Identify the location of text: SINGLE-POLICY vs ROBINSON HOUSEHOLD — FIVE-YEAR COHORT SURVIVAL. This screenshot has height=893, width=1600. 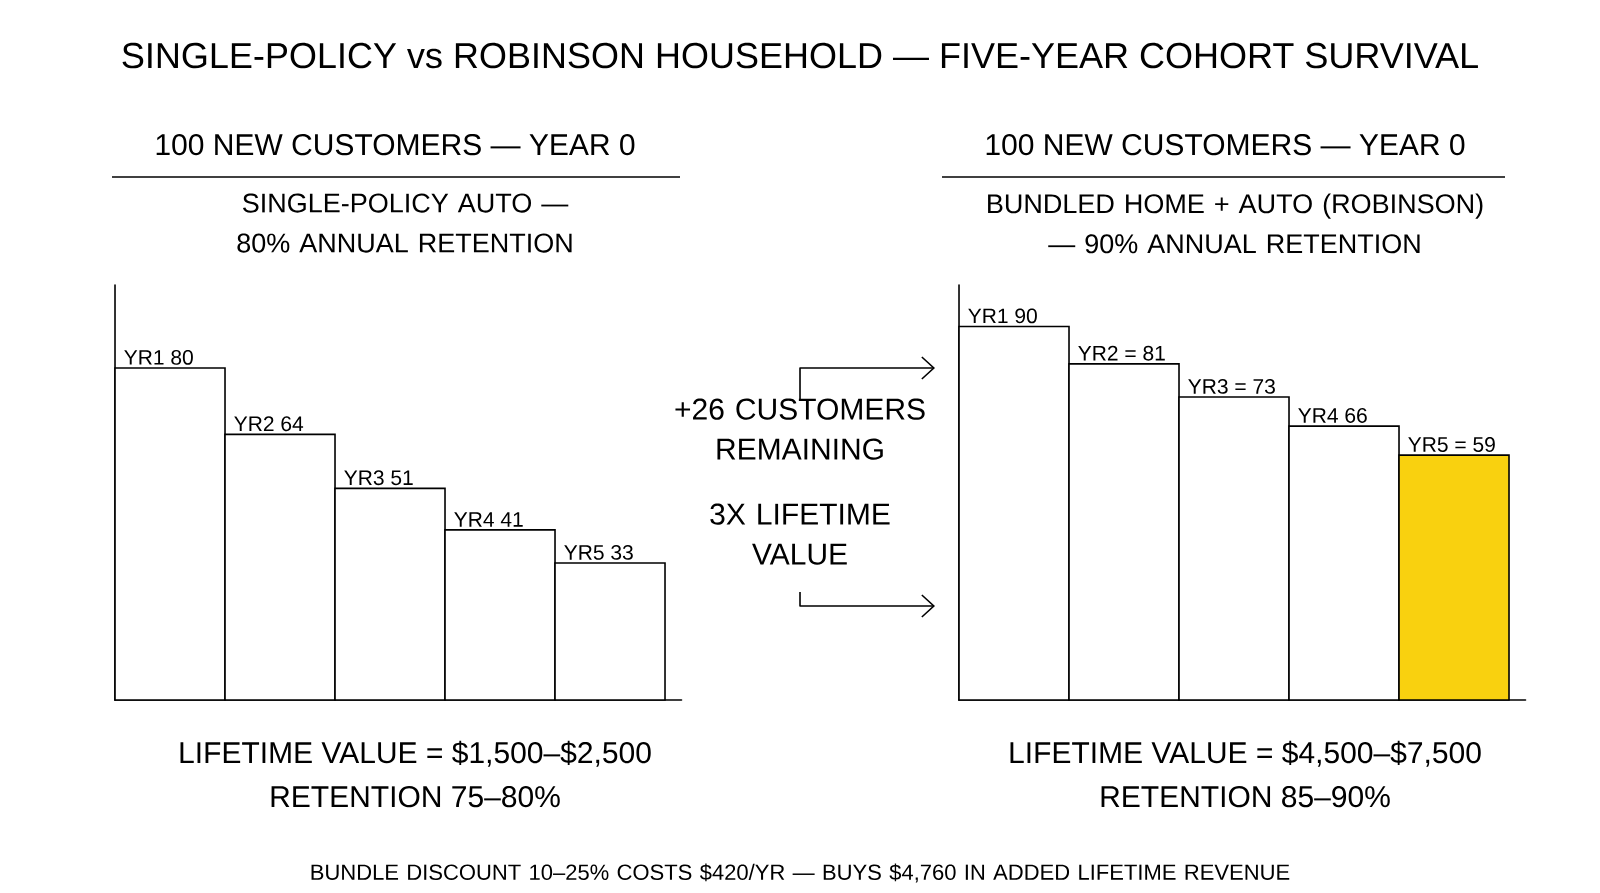
(800, 55).